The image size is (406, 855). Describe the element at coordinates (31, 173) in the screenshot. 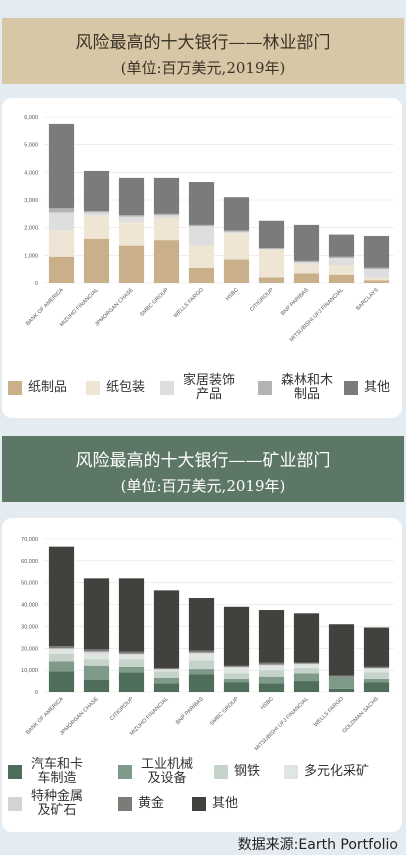

I see `y-tick-label: 4,000` at that location.